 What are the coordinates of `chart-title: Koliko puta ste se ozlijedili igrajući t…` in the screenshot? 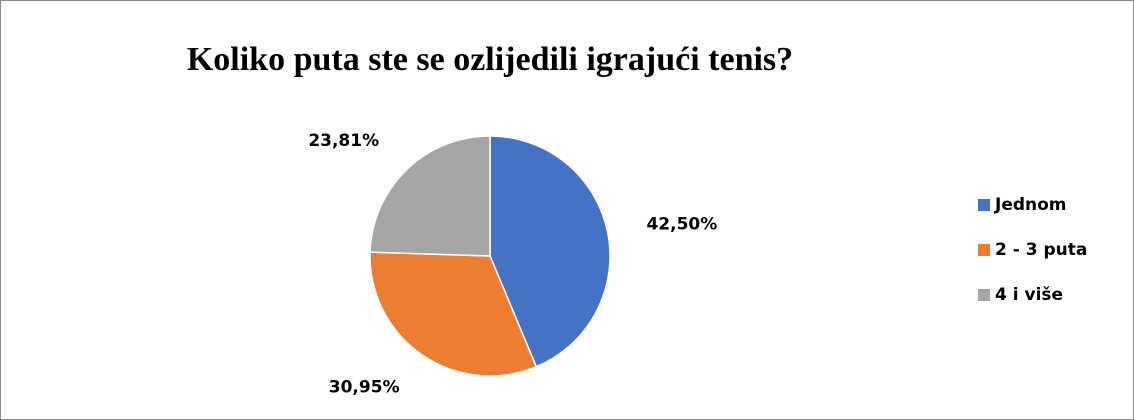 It's located at (490, 59).